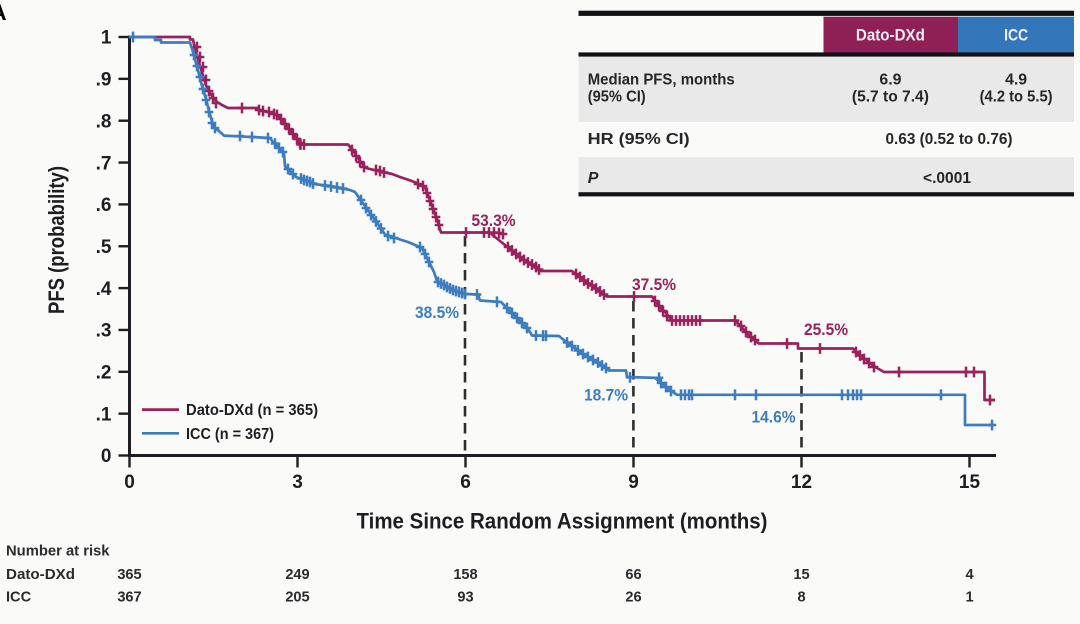 The width and height of the screenshot is (1080, 624). Describe the element at coordinates (1016, 79) in the screenshot. I see `svg-text: 4.9` at that location.